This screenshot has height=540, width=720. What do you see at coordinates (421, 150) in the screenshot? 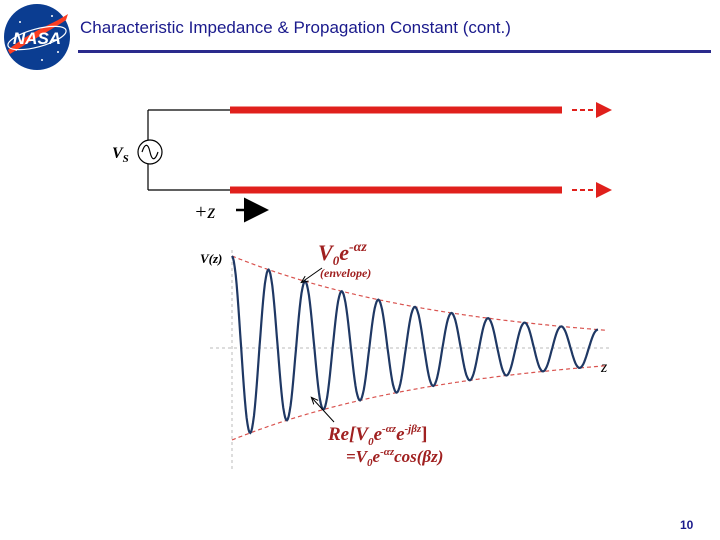
I see `transmission-line` at bounding box center [421, 150].